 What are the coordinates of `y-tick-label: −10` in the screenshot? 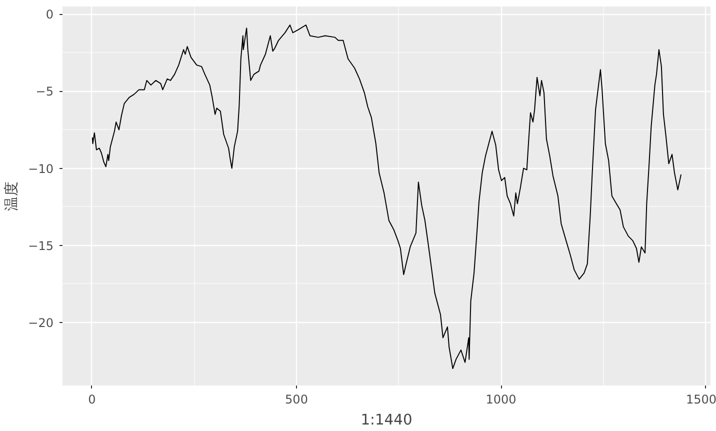 It's located at (41, 169).